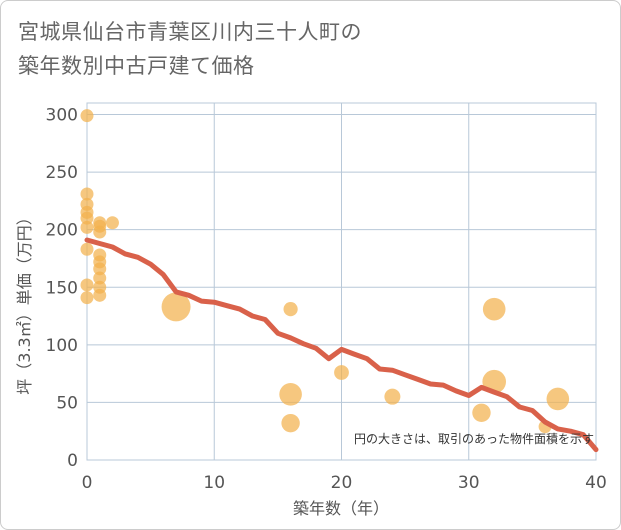 This screenshot has height=530, width=621. Describe the element at coordinates (596, 483) in the screenshot. I see `x-tick-label: 40` at that location.